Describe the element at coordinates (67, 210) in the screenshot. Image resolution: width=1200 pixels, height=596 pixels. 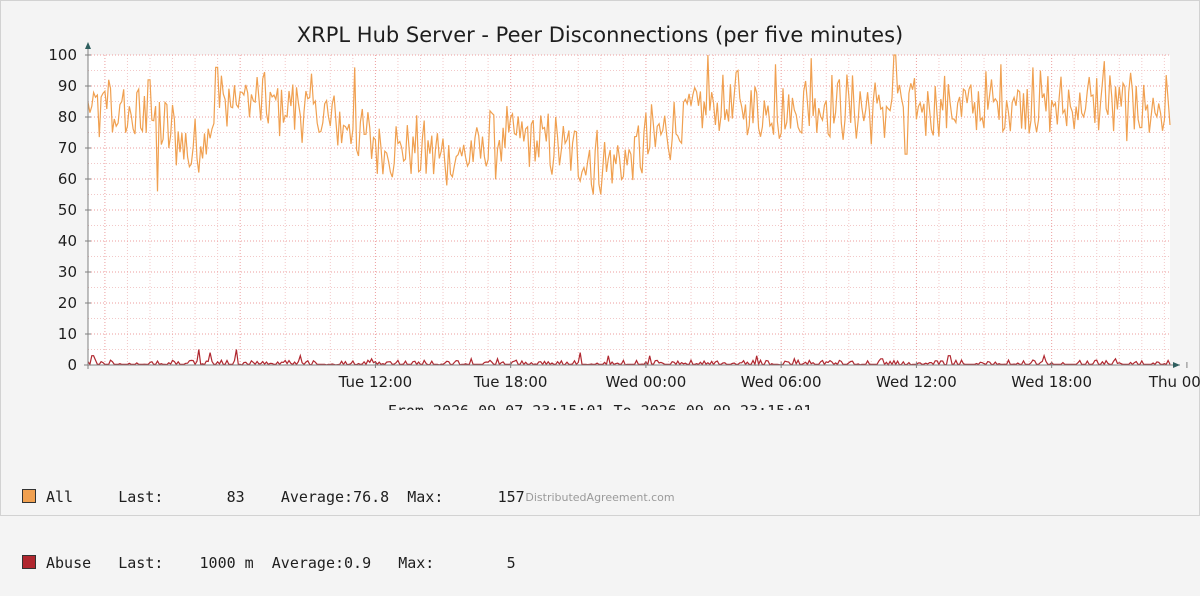
I see `y-tick-label: 50` at that location.